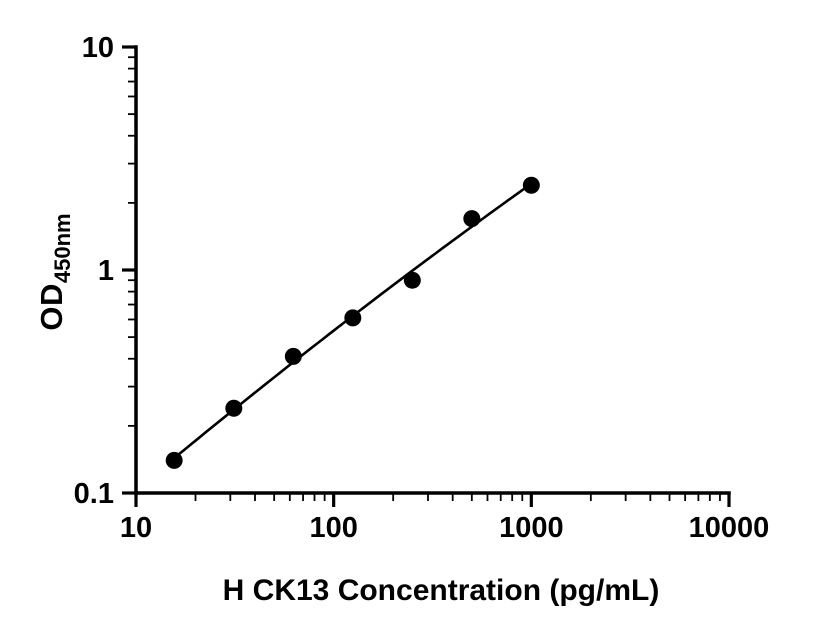 The width and height of the screenshot is (816, 640). I want to click on y-axis-title-subscript: 450nm, so click(62, 248).